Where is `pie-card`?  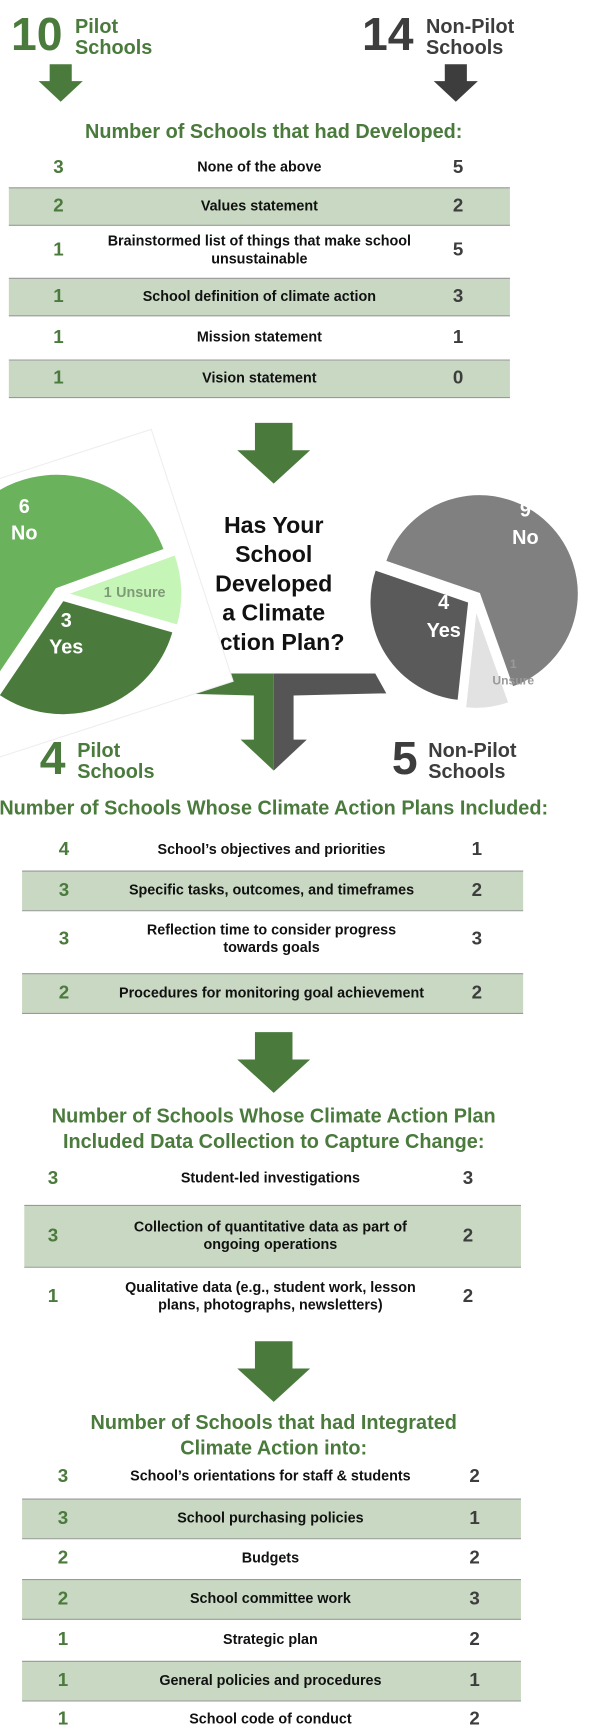 pie-card is located at coordinates (117, 596).